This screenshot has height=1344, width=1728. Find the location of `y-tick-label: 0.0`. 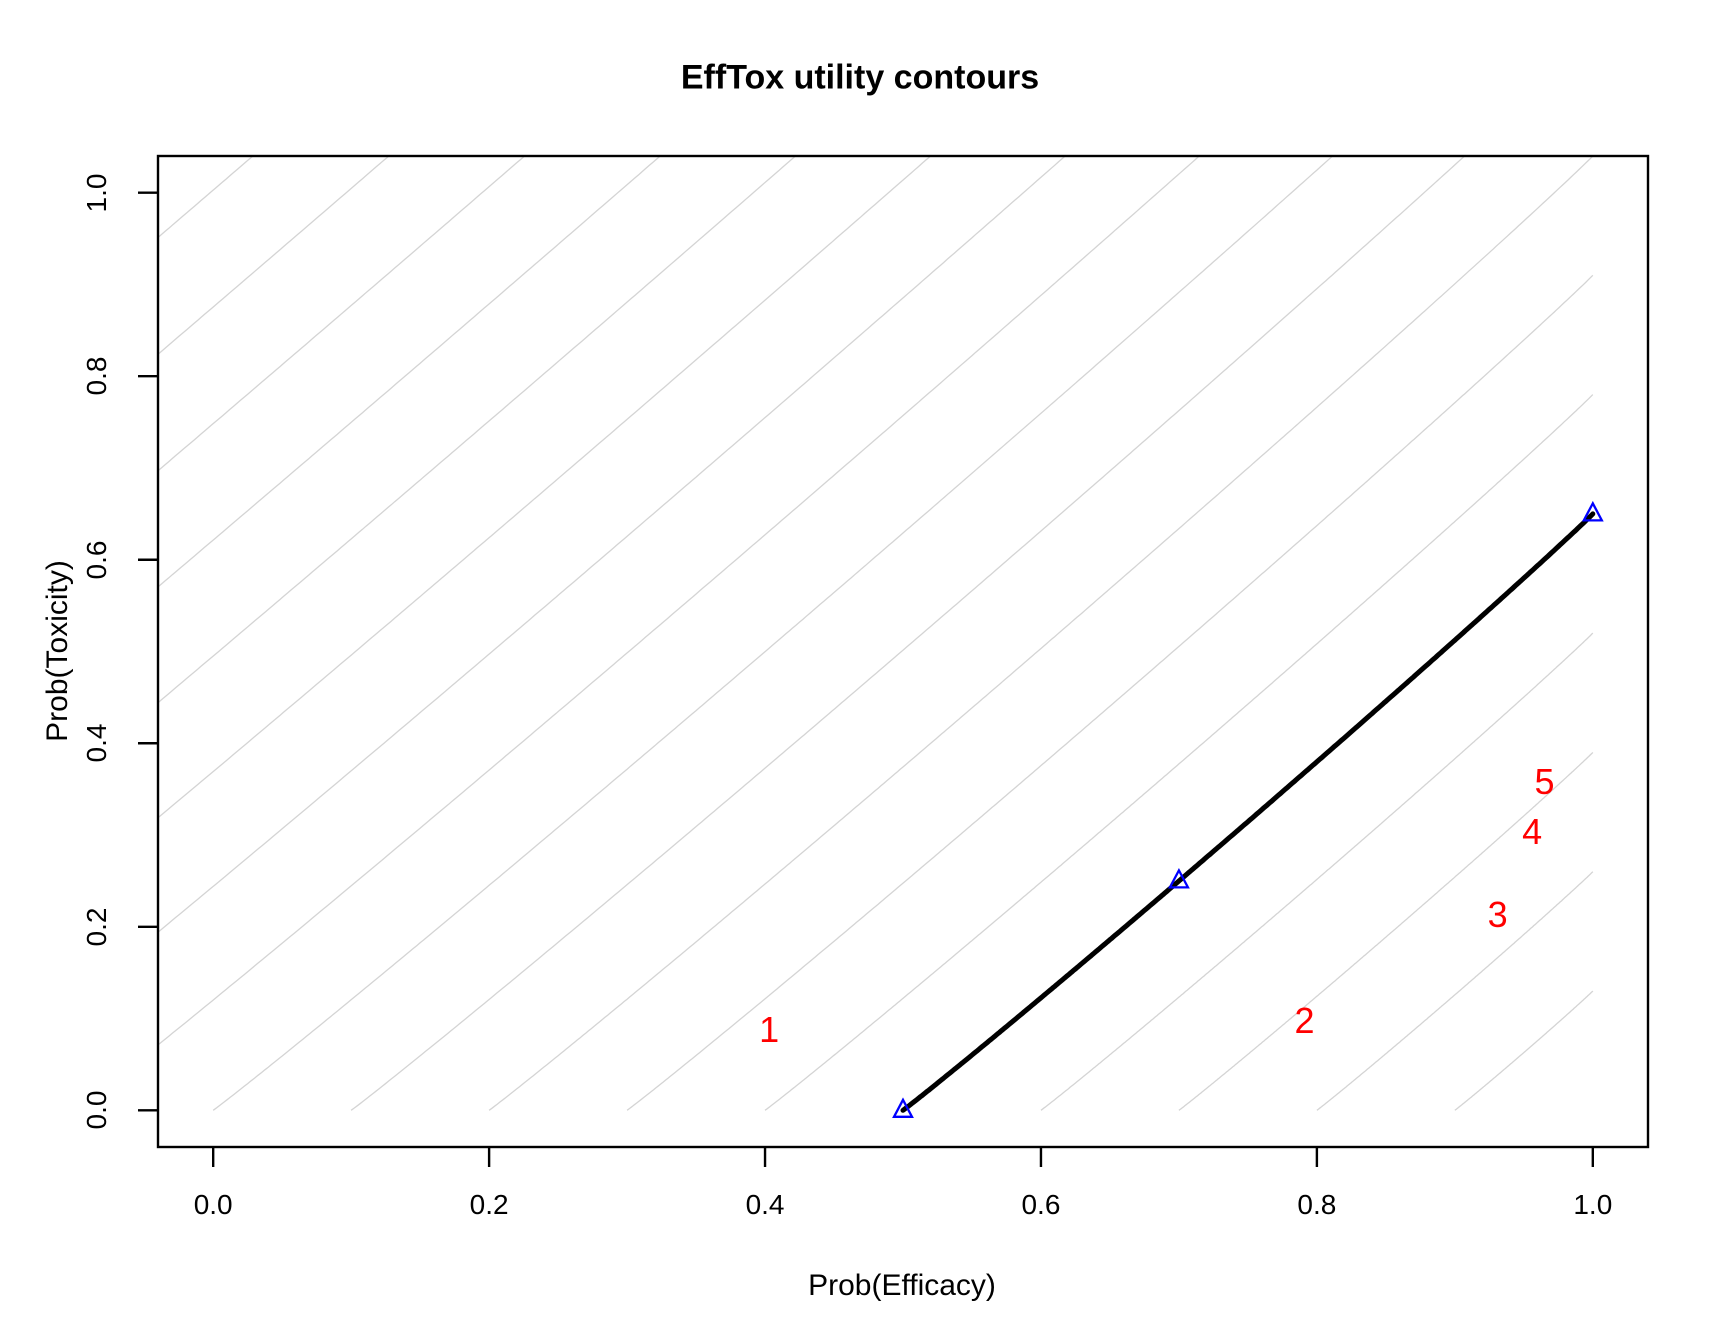

y-tick-label: 0.0 is located at coordinates (96, 1110).